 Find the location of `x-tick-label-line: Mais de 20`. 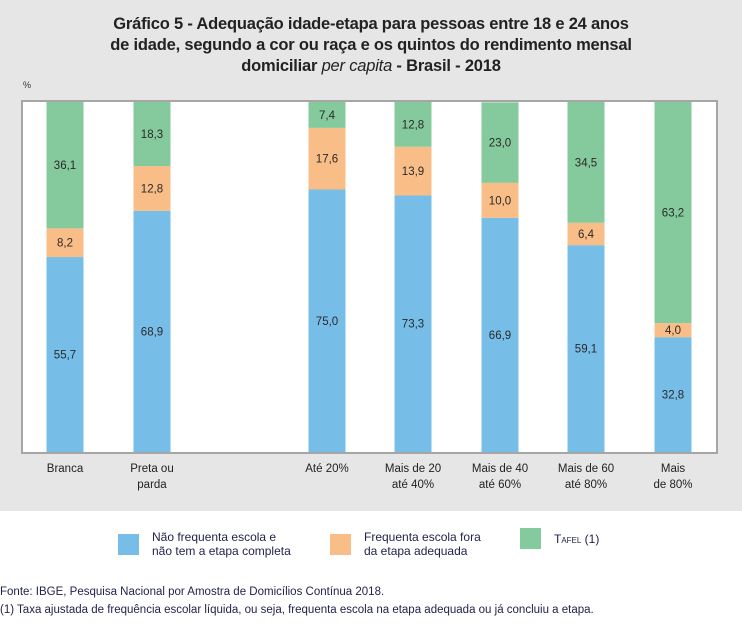

x-tick-label-line: Mais de 20 is located at coordinates (413, 469).